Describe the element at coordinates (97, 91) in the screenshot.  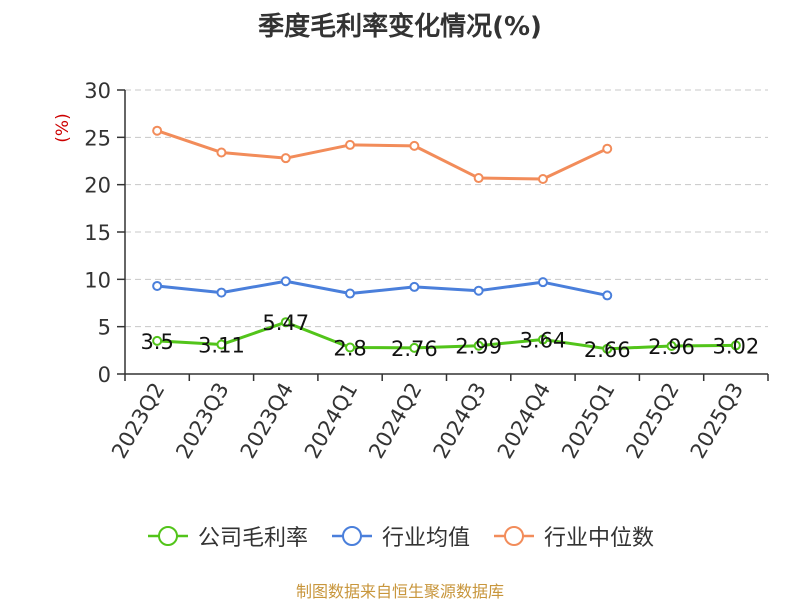
I see `y-tick-label: 30` at that location.